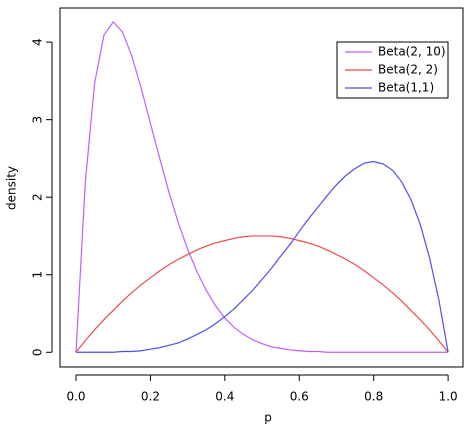  I want to click on x-tick-label: 1.0, so click(448, 397).